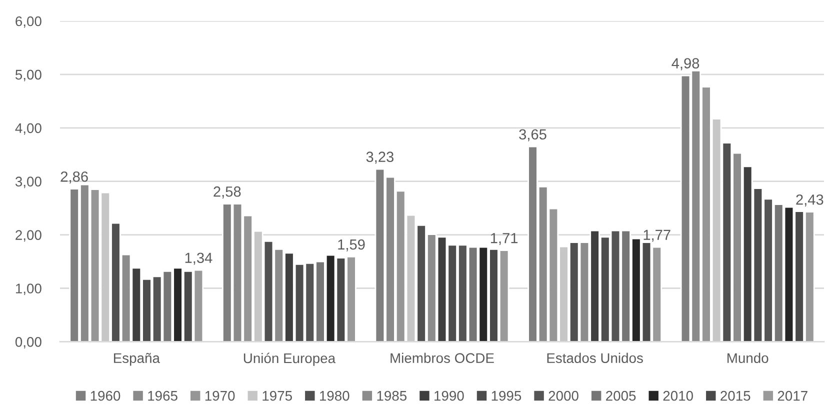 The image size is (827, 411). Describe the element at coordinates (28, 343) in the screenshot. I see `y-tick-label: 0,00` at that location.